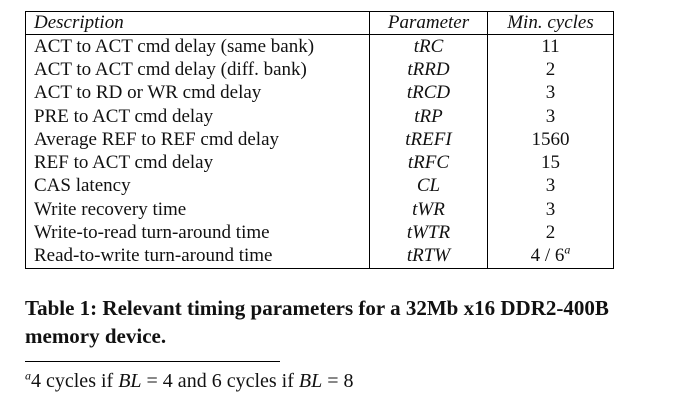  Describe the element at coordinates (153, 256) in the screenshot. I see `cell-text: Read-to-write turn-around time` at that location.